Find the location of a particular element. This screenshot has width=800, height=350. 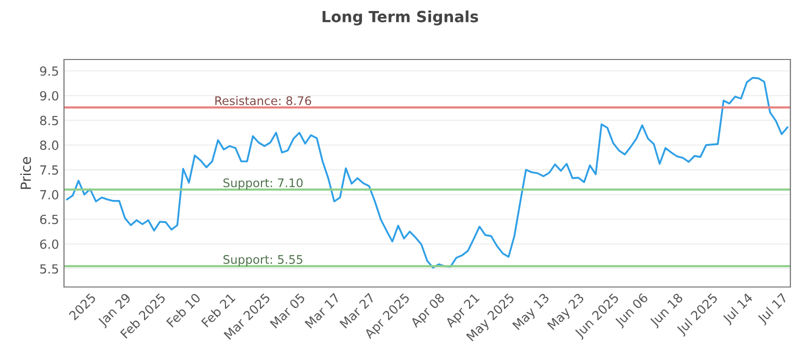

y-tick-label: 5.5 is located at coordinates (49, 269).